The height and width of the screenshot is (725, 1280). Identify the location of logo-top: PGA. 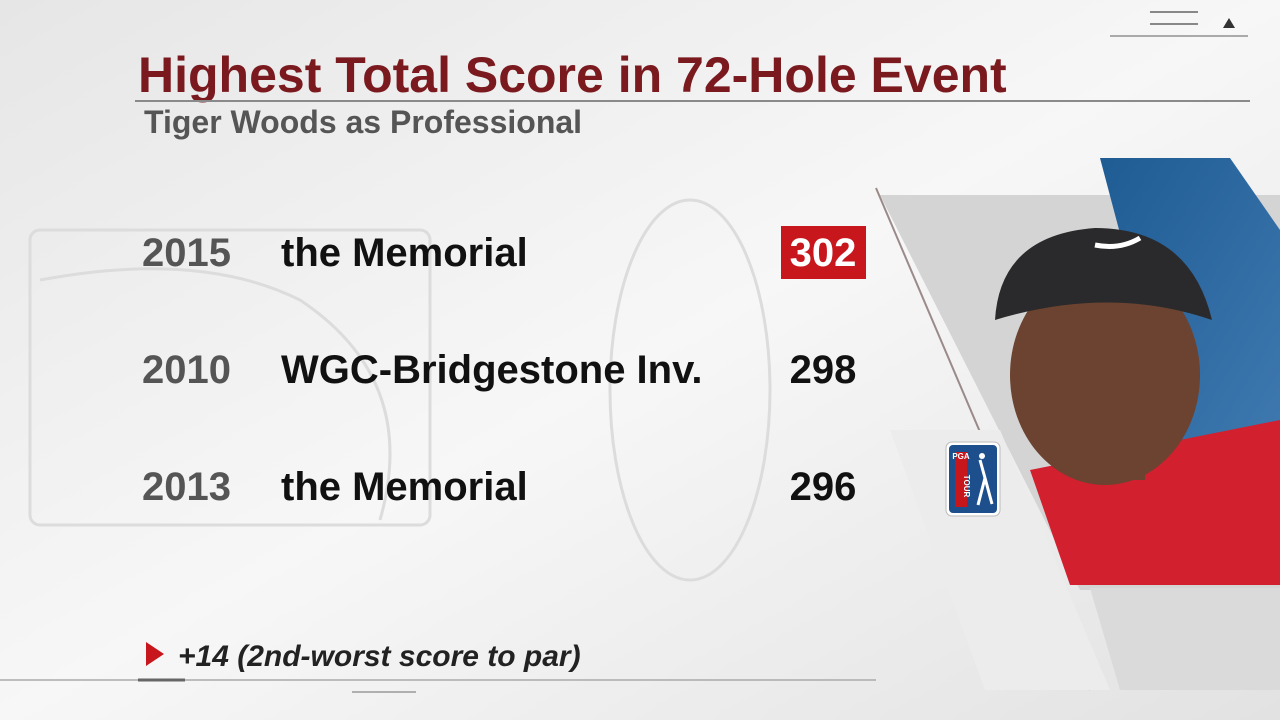
(961, 456).